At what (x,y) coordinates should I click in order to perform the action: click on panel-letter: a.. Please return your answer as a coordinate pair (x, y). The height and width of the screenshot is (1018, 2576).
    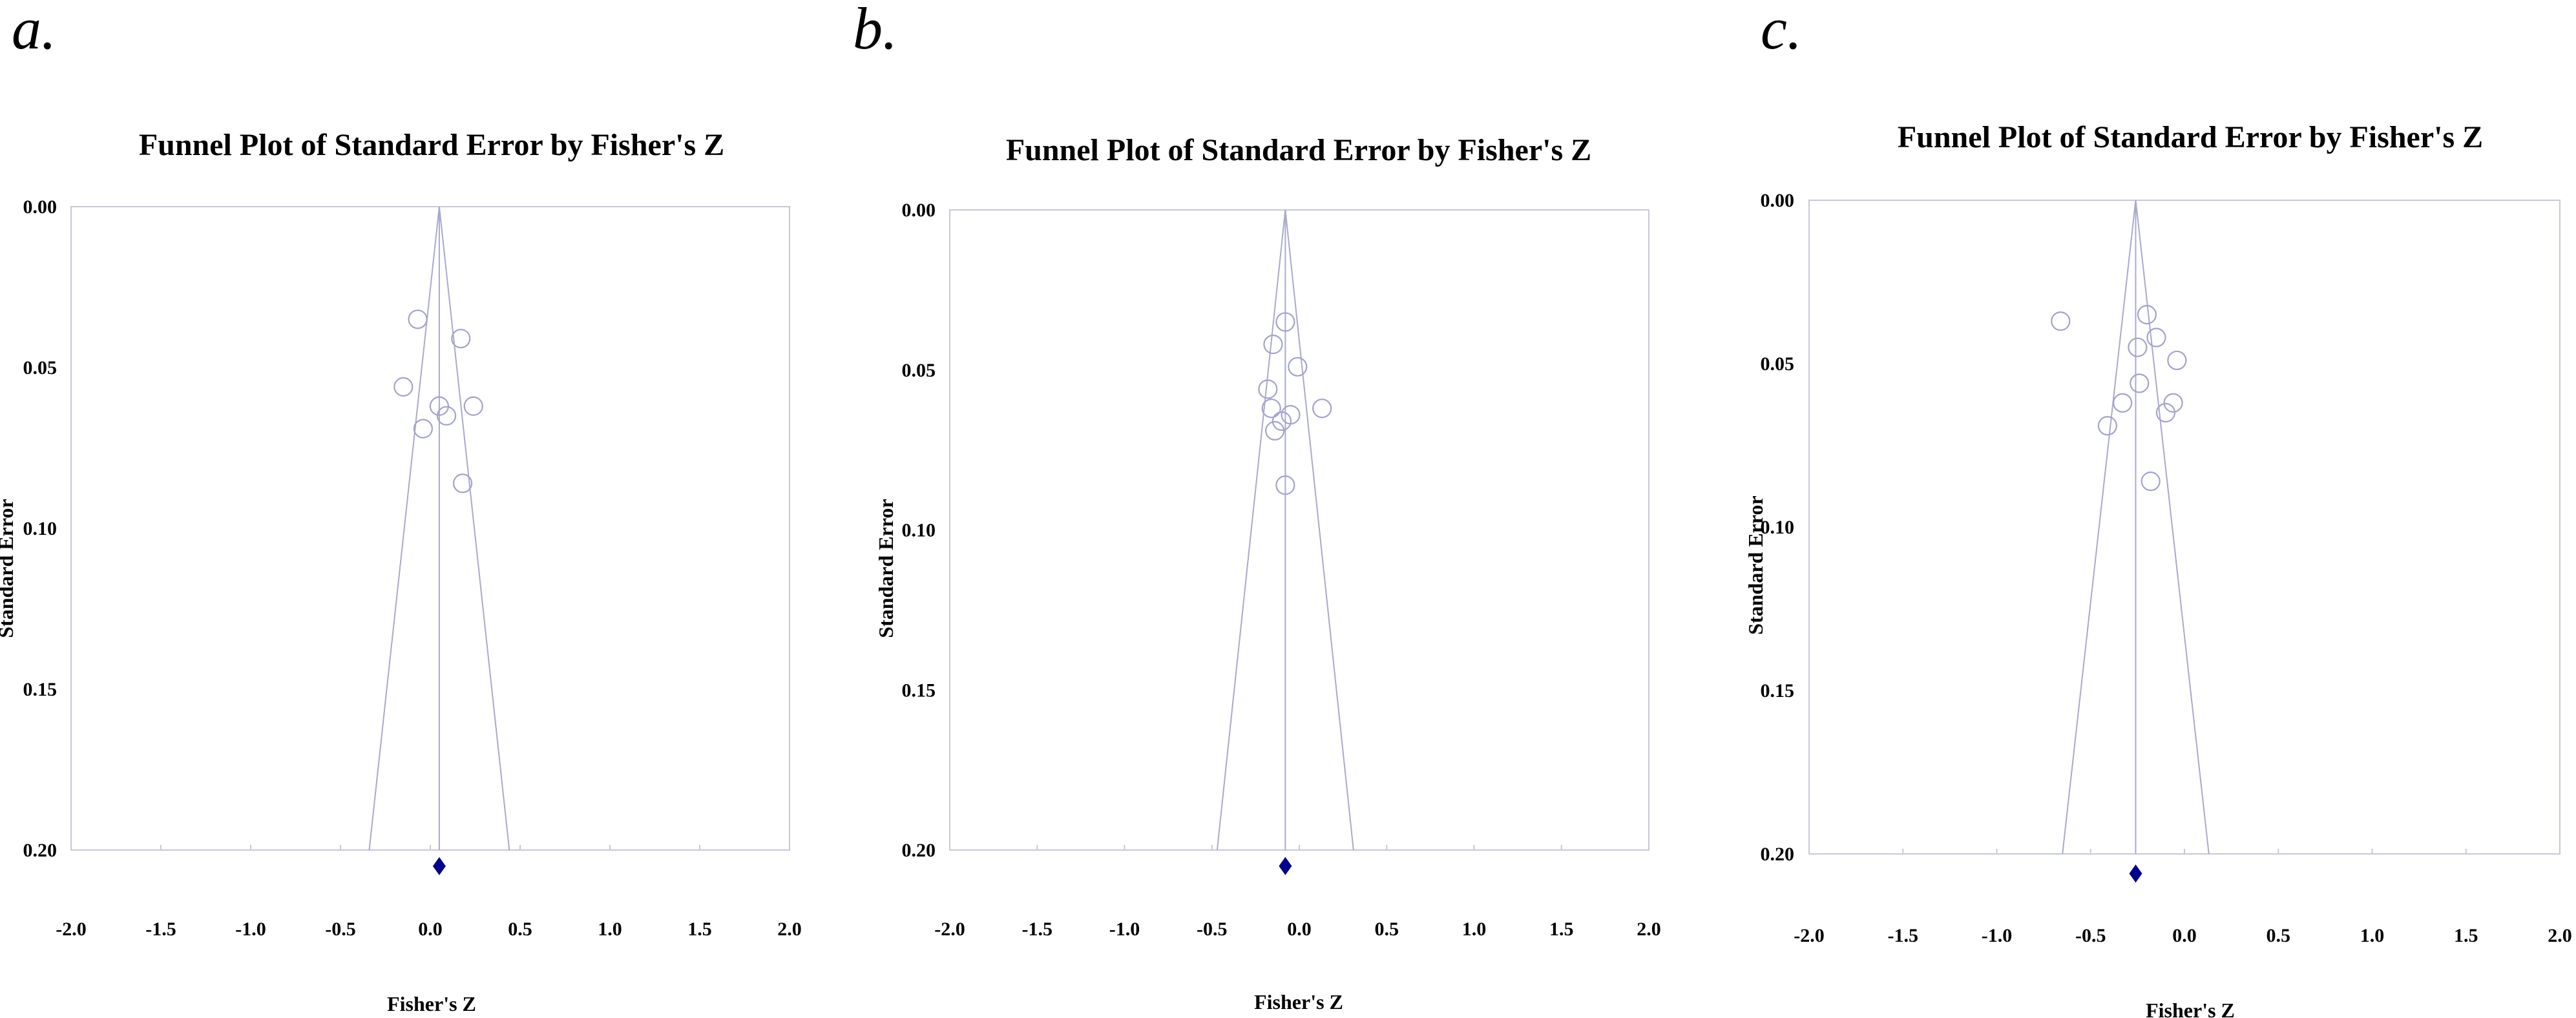
    Looking at the image, I should click on (34, 30).